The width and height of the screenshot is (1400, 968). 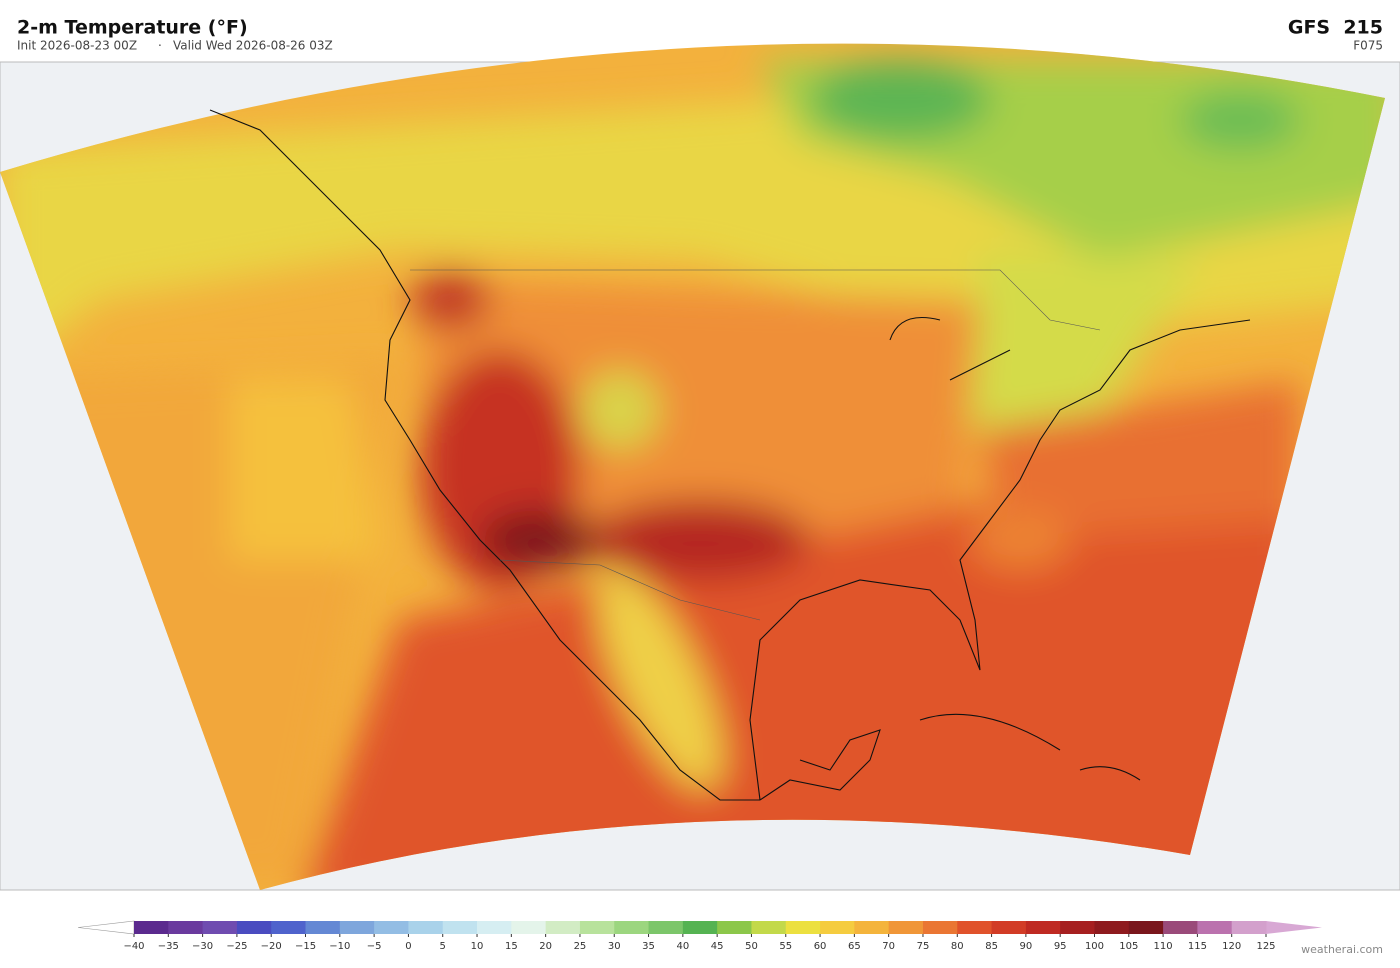 What do you see at coordinates (271, 946) in the screenshot?
I see `colorbar-tick-label: −20` at bounding box center [271, 946].